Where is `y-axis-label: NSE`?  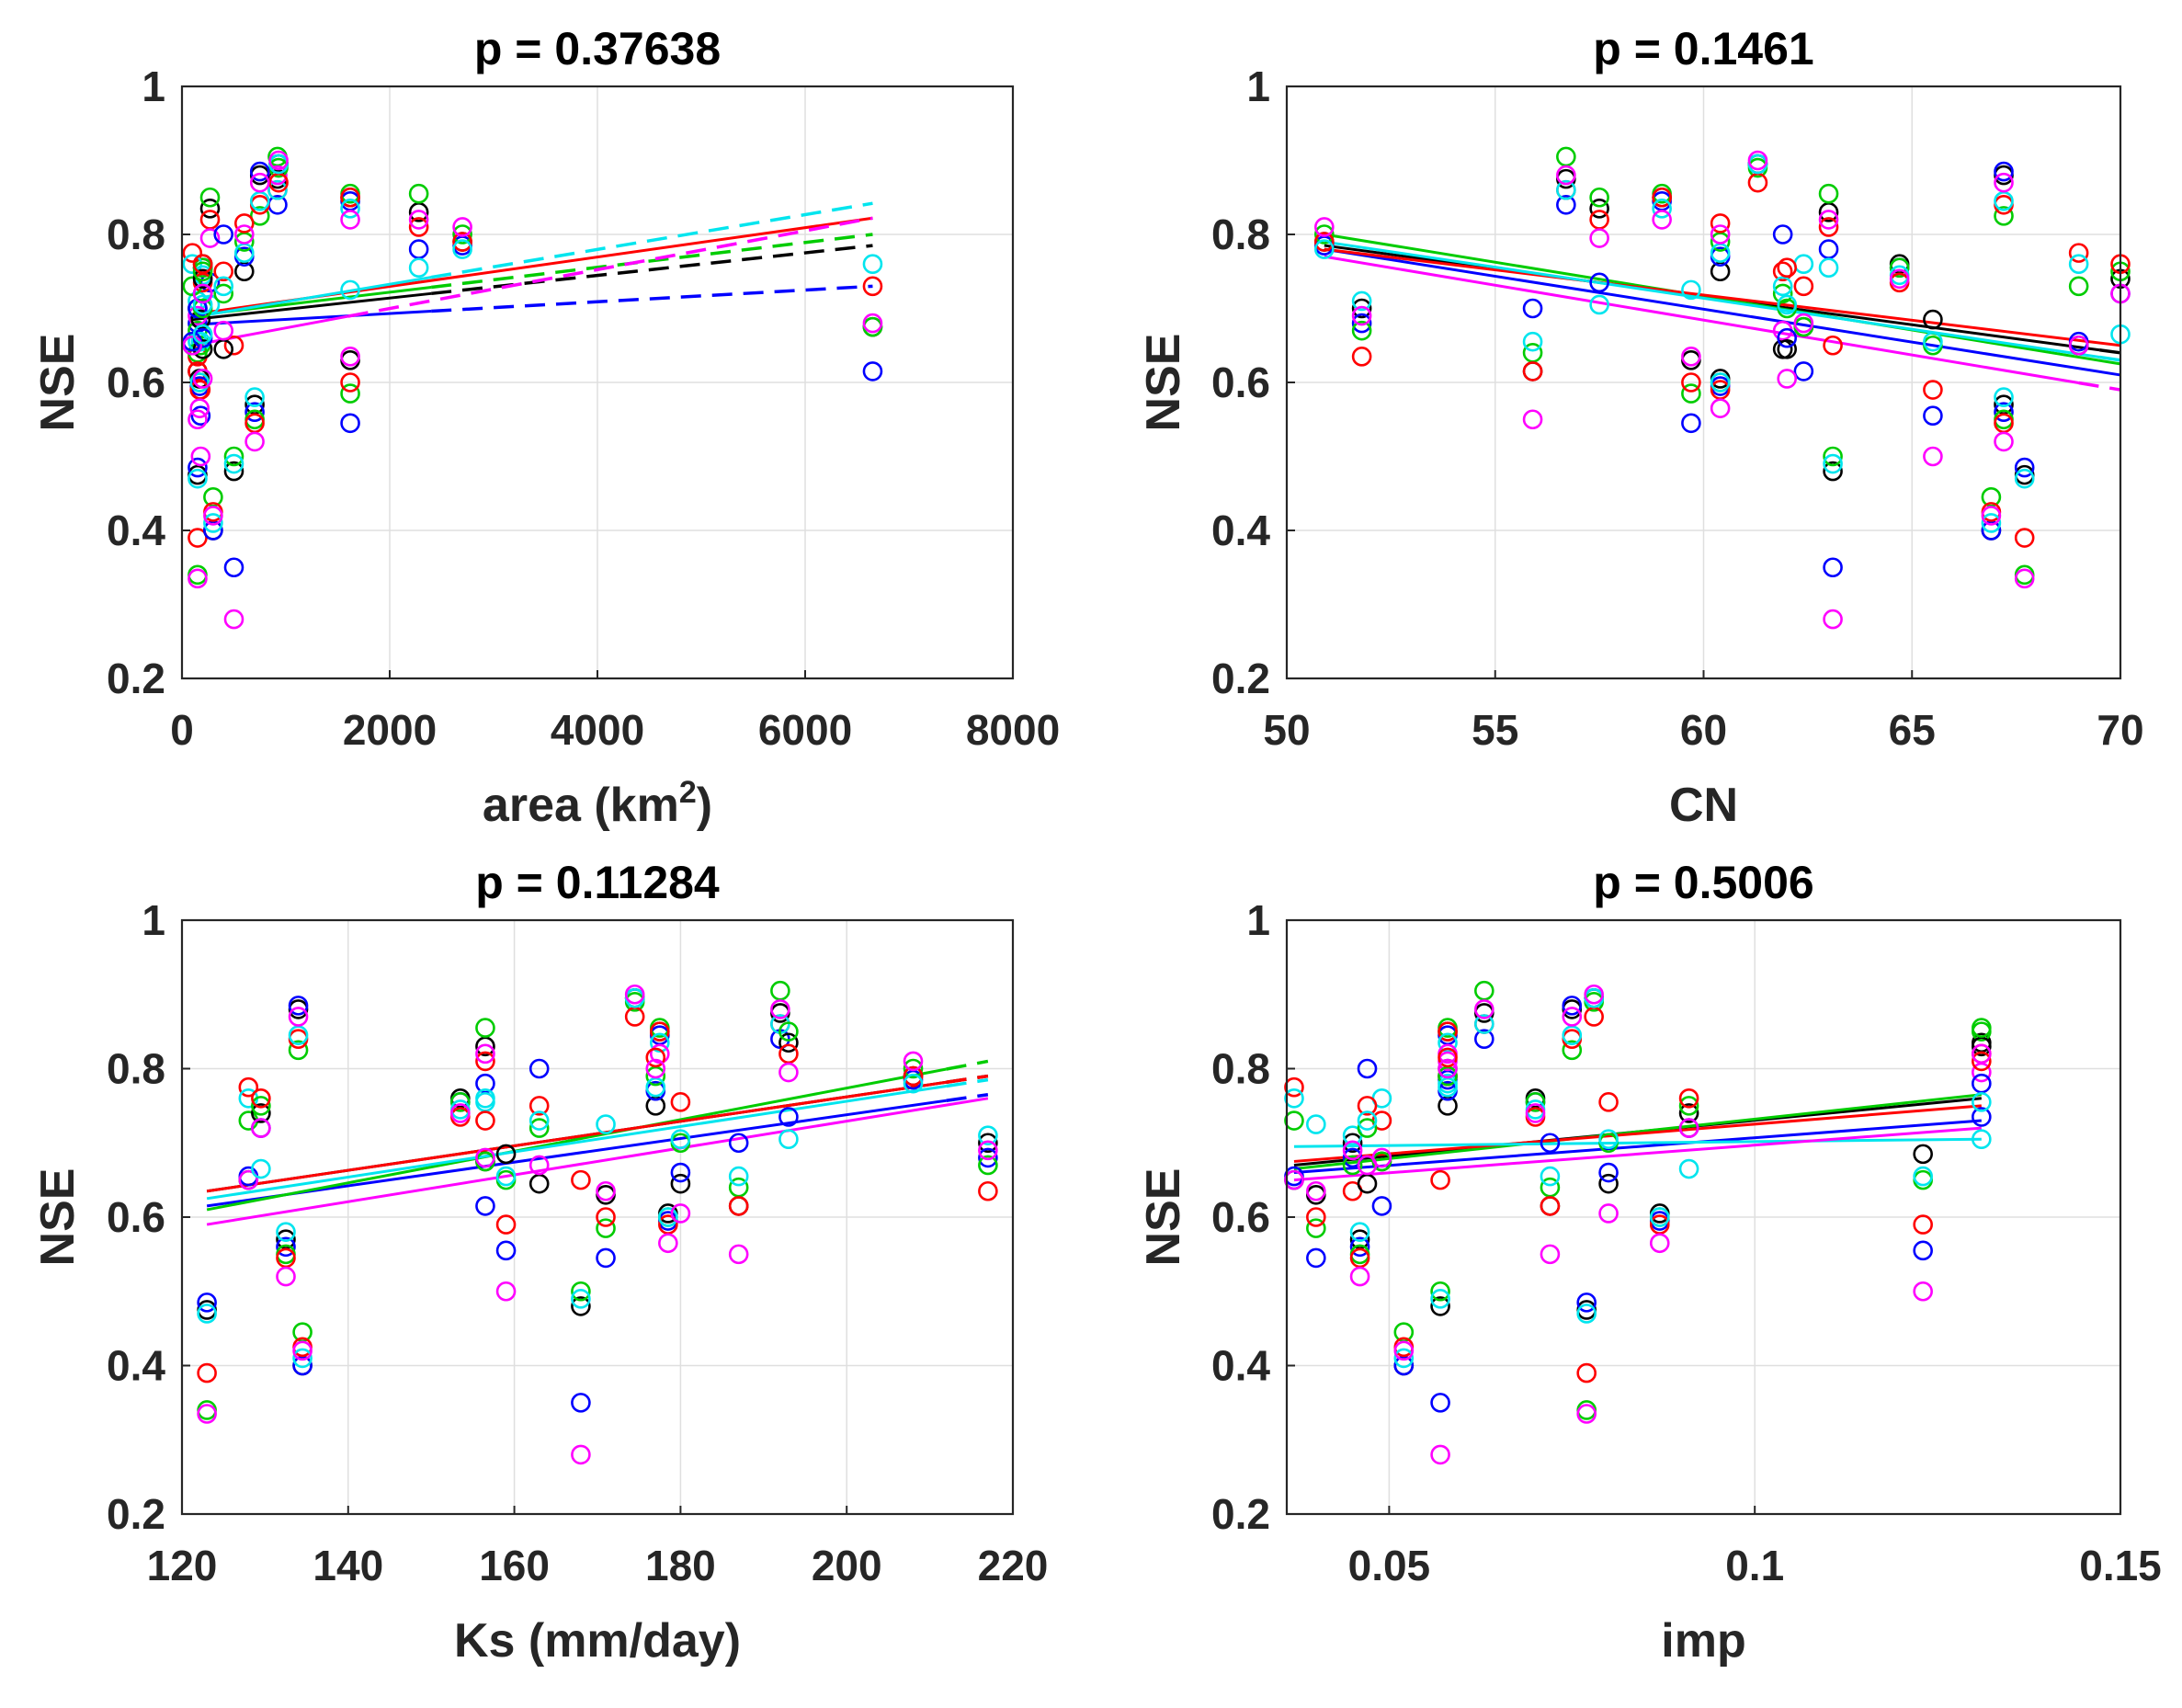
y-axis-label: NSE is located at coordinates (1163, 383).